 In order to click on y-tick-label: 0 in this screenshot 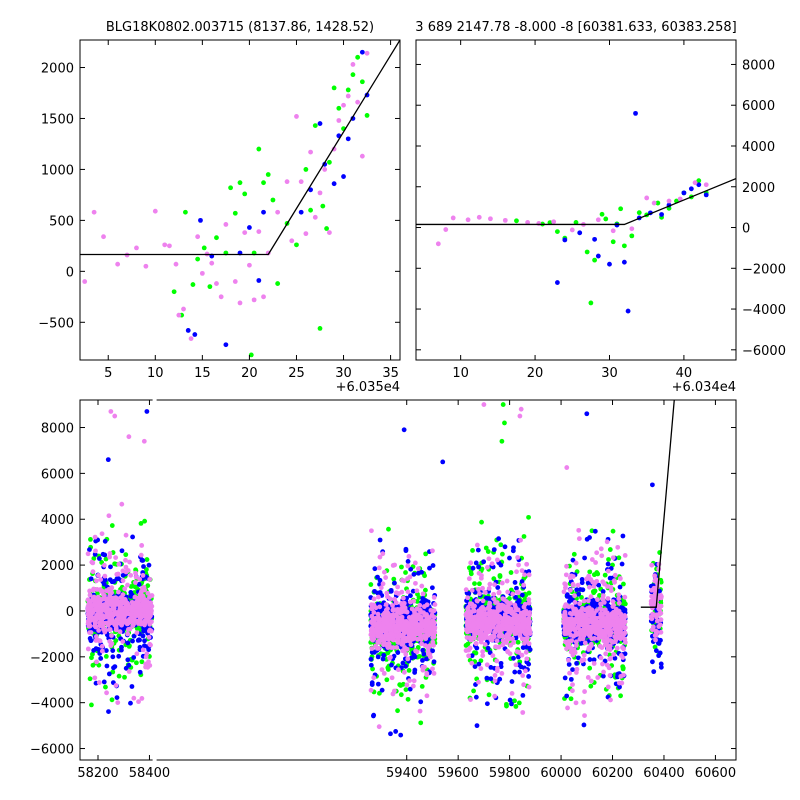, I will do `click(70, 272)`.